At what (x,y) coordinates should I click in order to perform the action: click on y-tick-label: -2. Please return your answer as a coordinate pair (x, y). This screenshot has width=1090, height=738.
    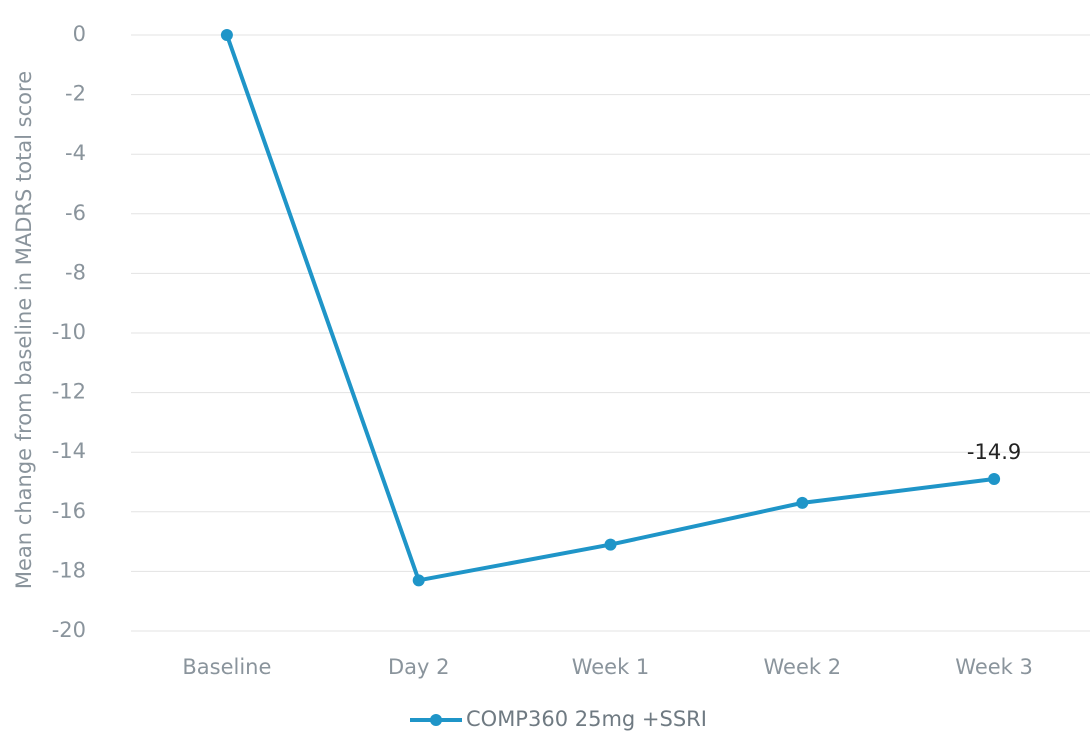
    Looking at the image, I should click on (75, 94).